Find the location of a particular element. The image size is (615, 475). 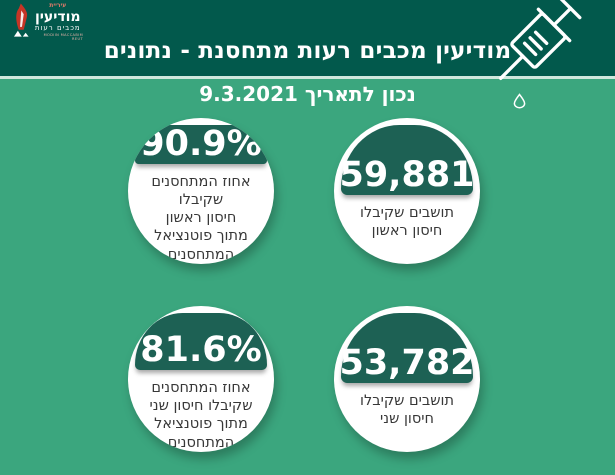

date-caption: נכון לתאריך 9.3.2021 is located at coordinates (307, 94).